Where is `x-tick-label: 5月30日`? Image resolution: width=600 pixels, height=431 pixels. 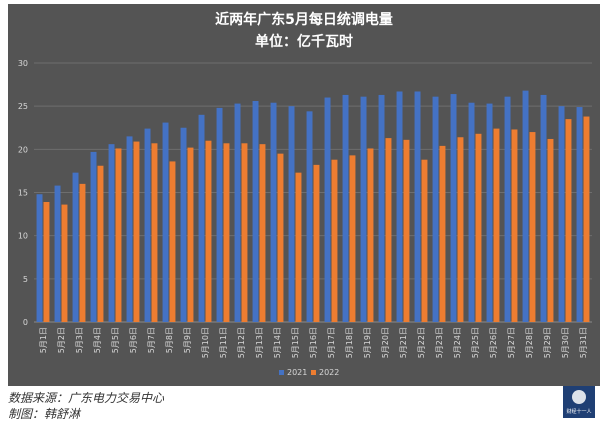 x-tick-label: 5月30日 is located at coordinates (565, 342).